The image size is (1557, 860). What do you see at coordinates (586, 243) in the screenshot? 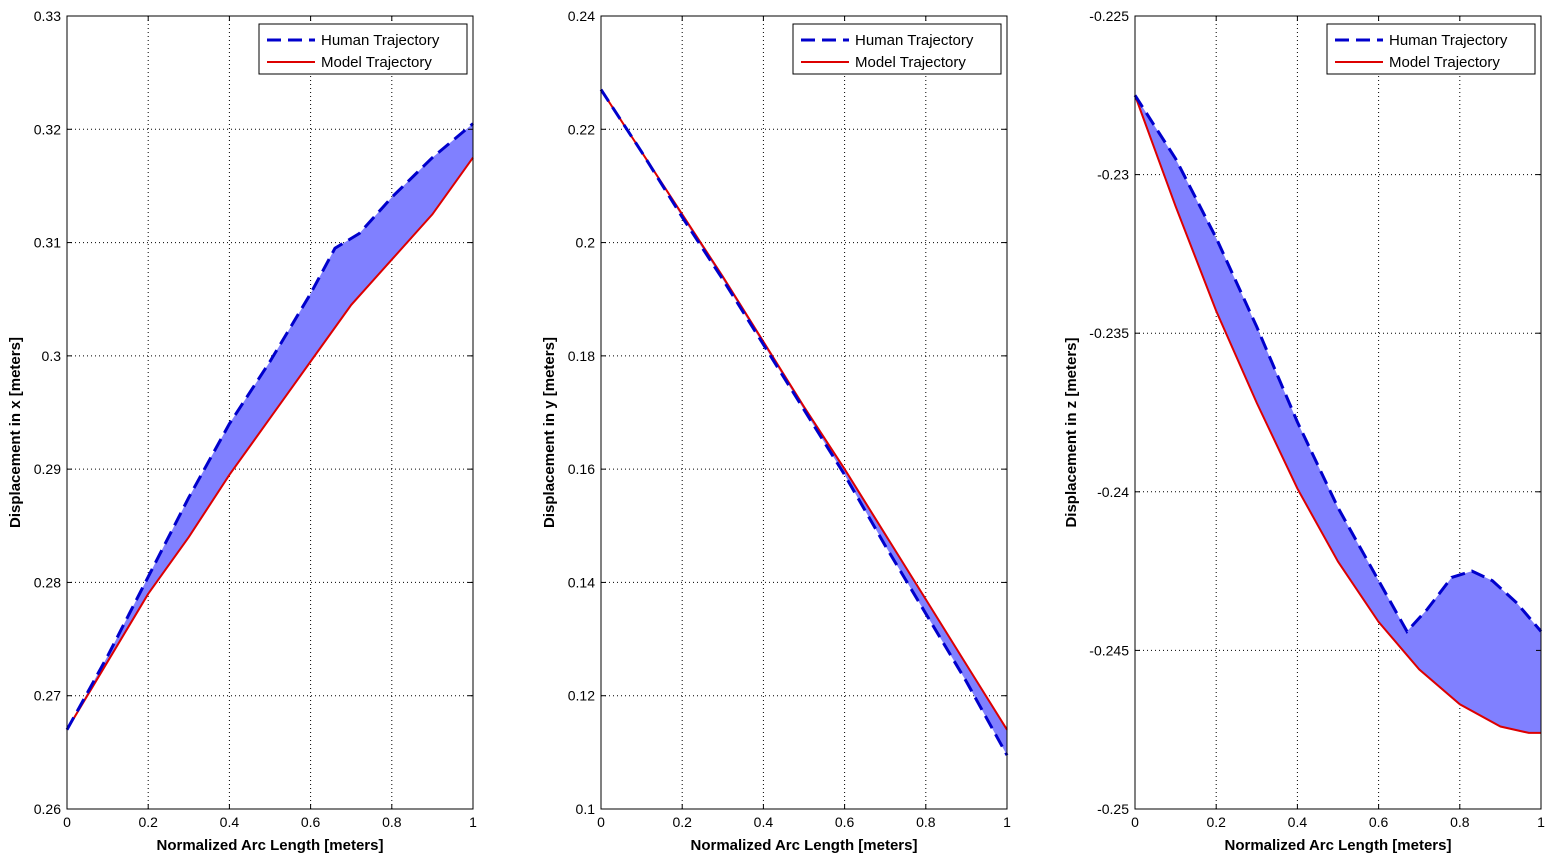
I see `y-tick-label: 0.2` at bounding box center [586, 243].